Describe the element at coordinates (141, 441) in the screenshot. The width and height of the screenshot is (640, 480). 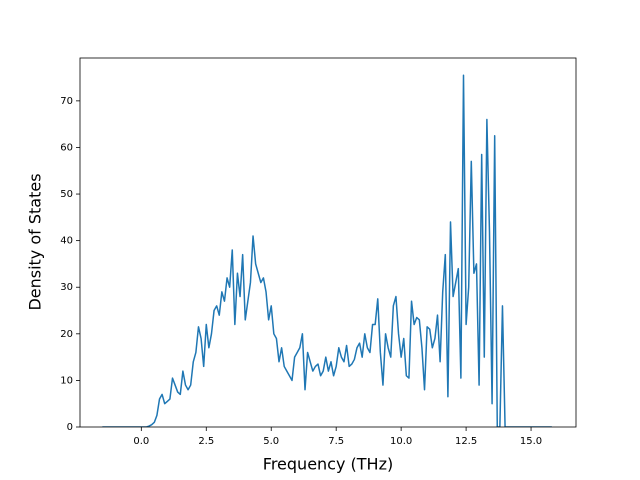
I see `x-tick-label: 0.0` at that location.